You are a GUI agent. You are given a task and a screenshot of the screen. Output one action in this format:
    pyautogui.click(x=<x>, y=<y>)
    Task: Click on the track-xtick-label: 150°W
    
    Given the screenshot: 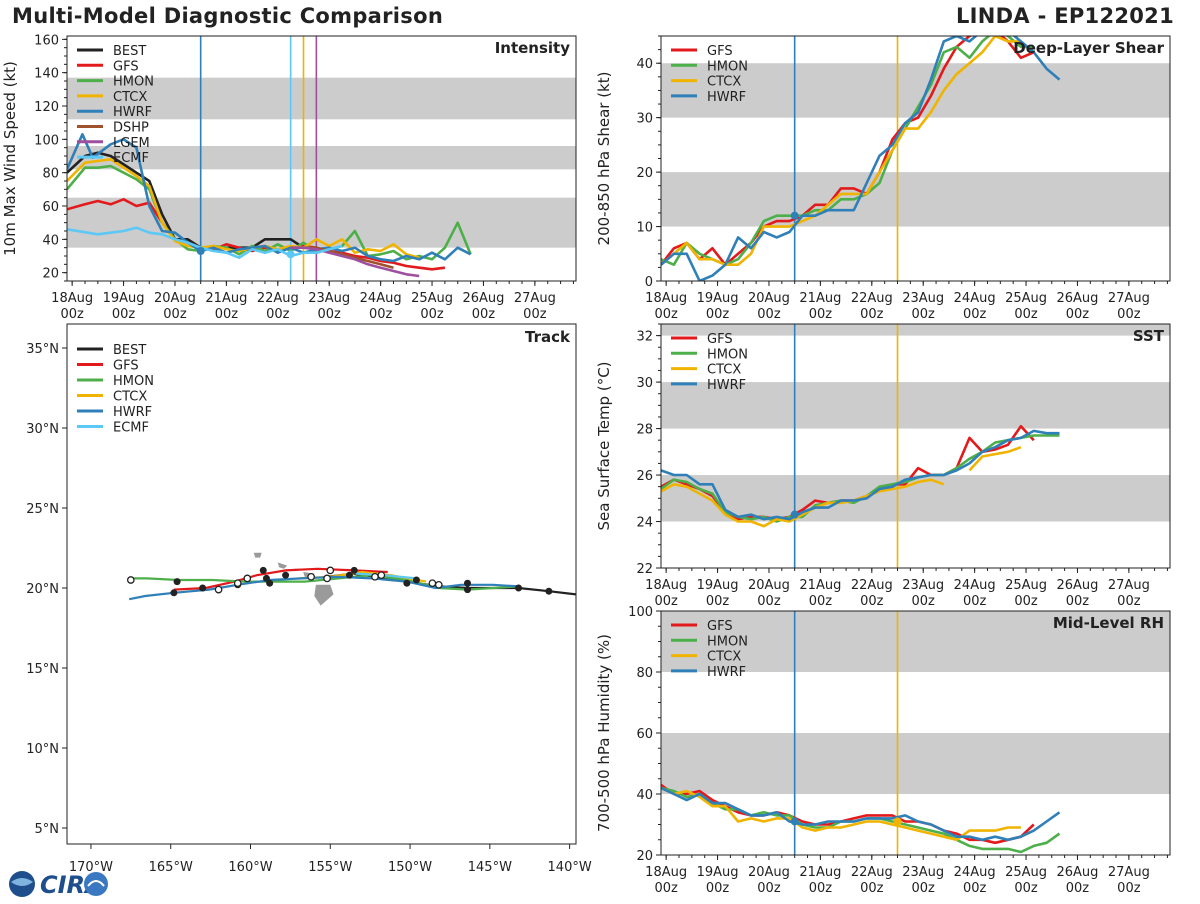 What is the action you would take?
    pyautogui.click(x=410, y=867)
    